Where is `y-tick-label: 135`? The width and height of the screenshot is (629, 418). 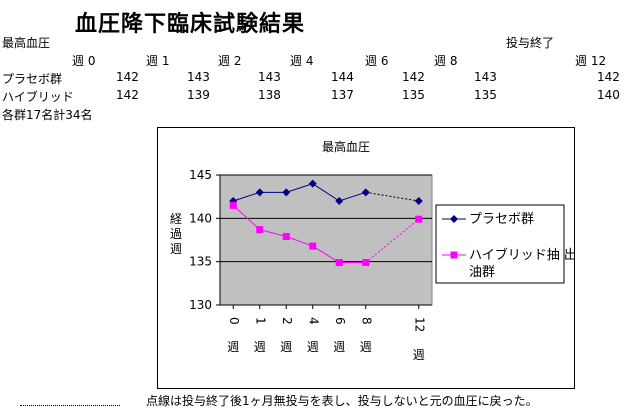
y-tick-label: 135 is located at coordinates (200, 262).